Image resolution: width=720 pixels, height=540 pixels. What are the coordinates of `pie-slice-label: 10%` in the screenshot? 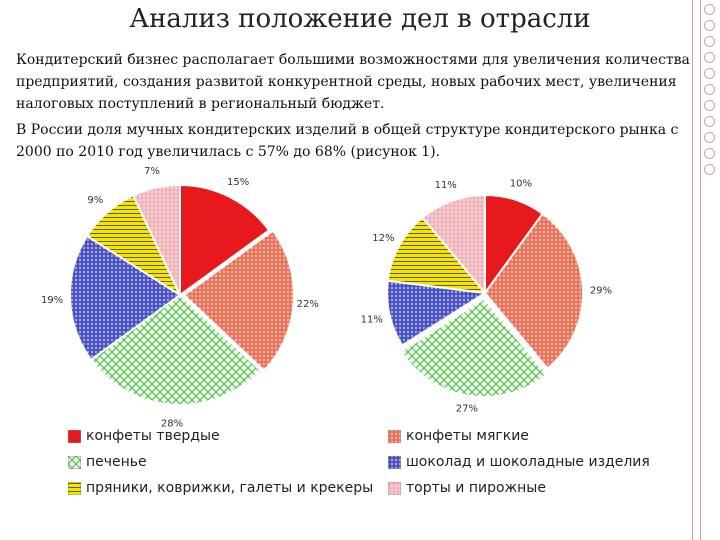 It's located at (521, 184).